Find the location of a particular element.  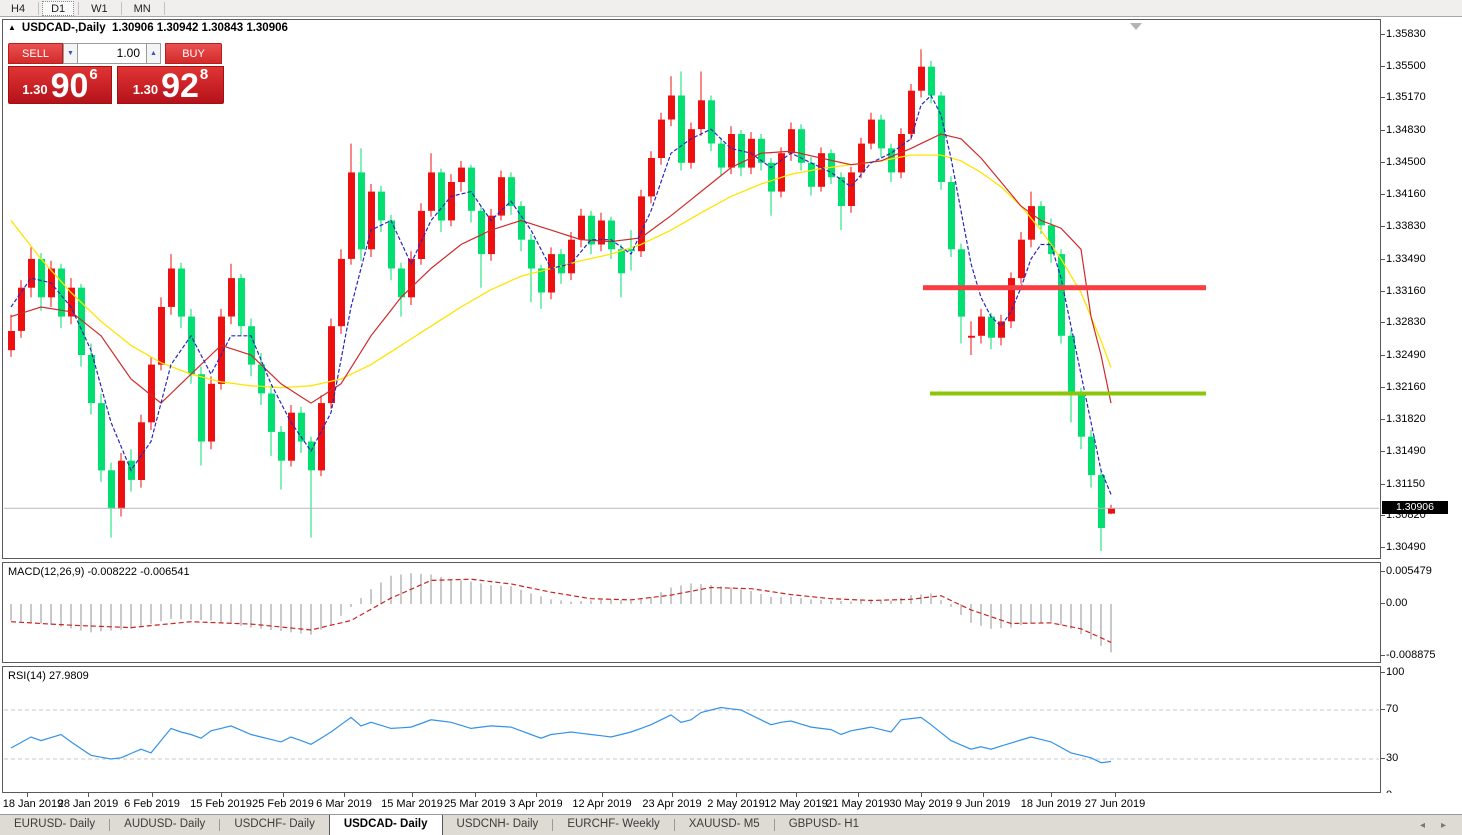

price-axis-label: 1.32160 is located at coordinates (1406, 387).